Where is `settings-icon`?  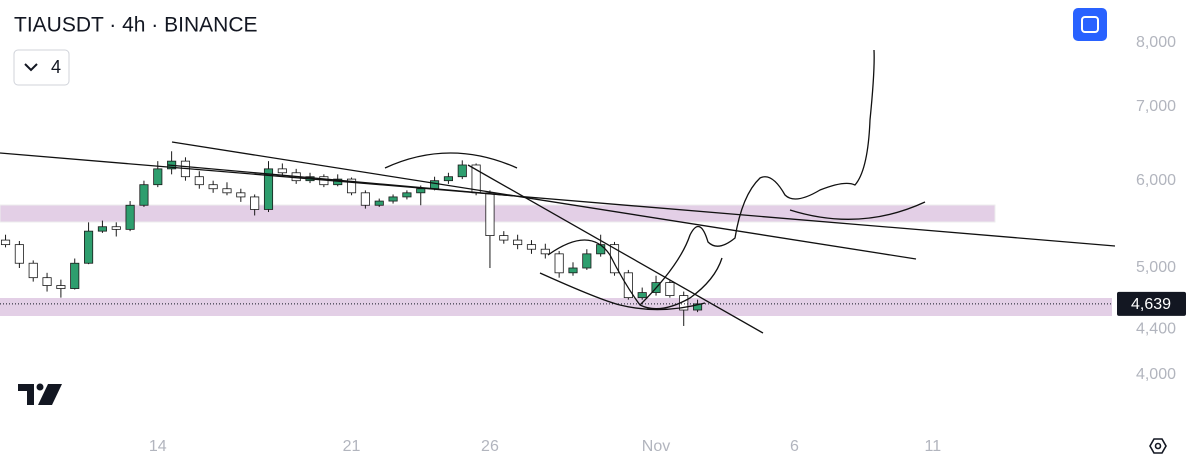 settings-icon is located at coordinates (1158, 446).